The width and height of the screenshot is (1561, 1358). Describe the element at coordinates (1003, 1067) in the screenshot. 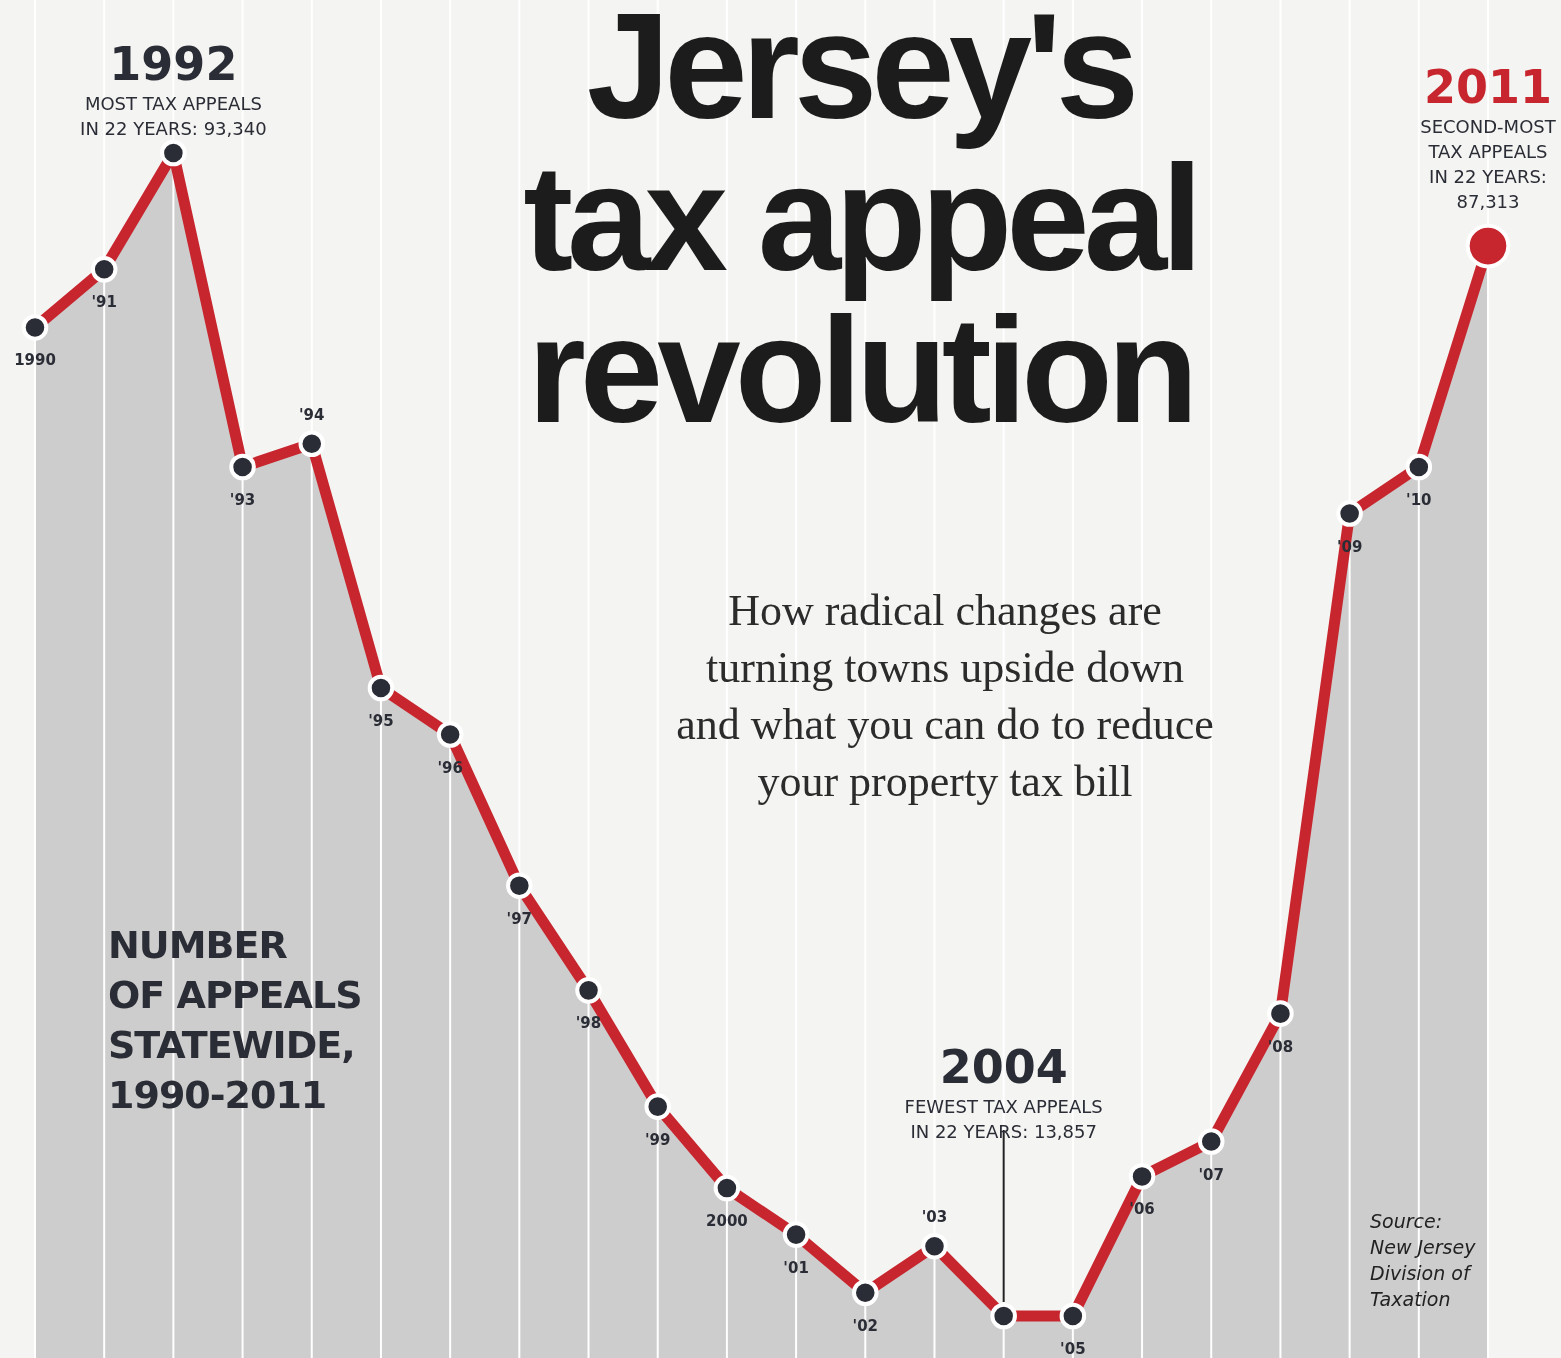

I see `x-tick-label: 2004` at that location.